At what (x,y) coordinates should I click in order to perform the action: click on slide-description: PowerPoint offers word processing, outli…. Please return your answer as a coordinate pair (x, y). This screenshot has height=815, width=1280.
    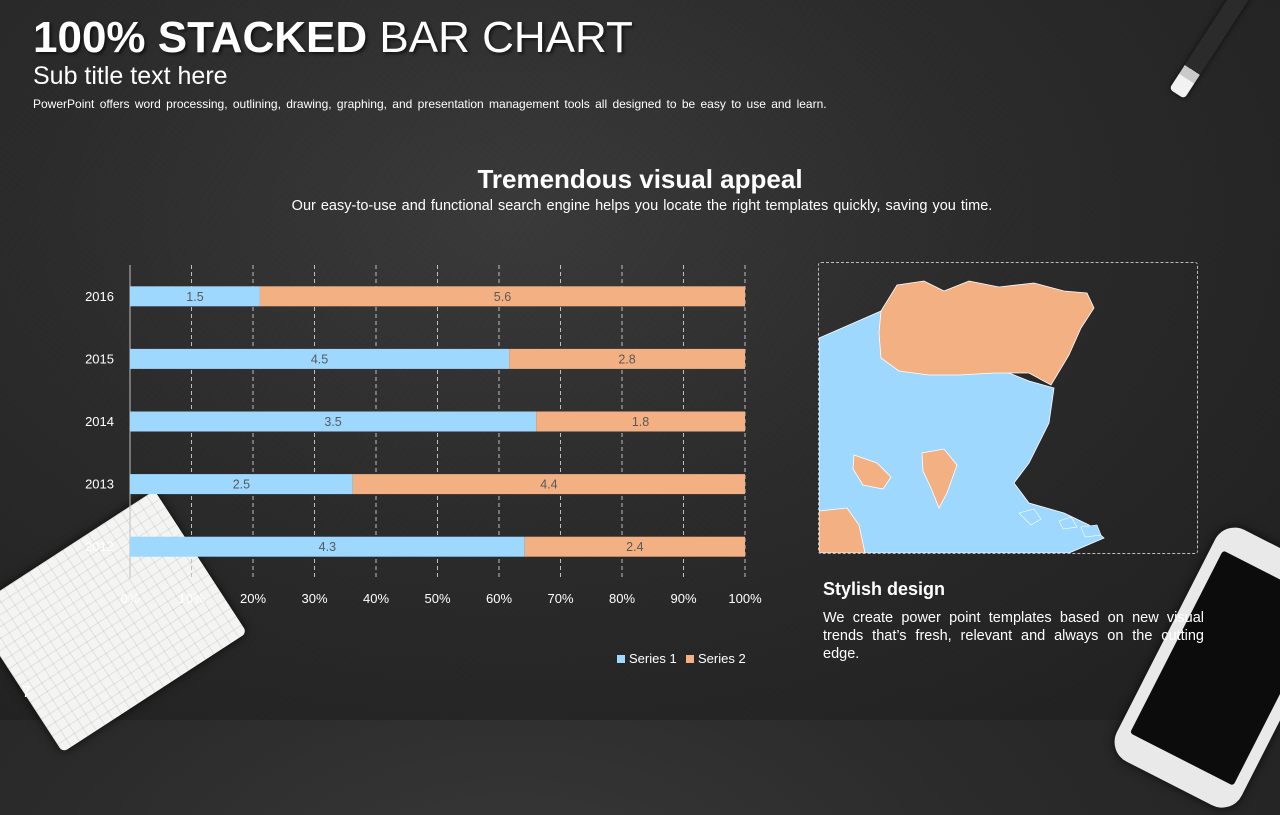
    Looking at the image, I should click on (430, 104).